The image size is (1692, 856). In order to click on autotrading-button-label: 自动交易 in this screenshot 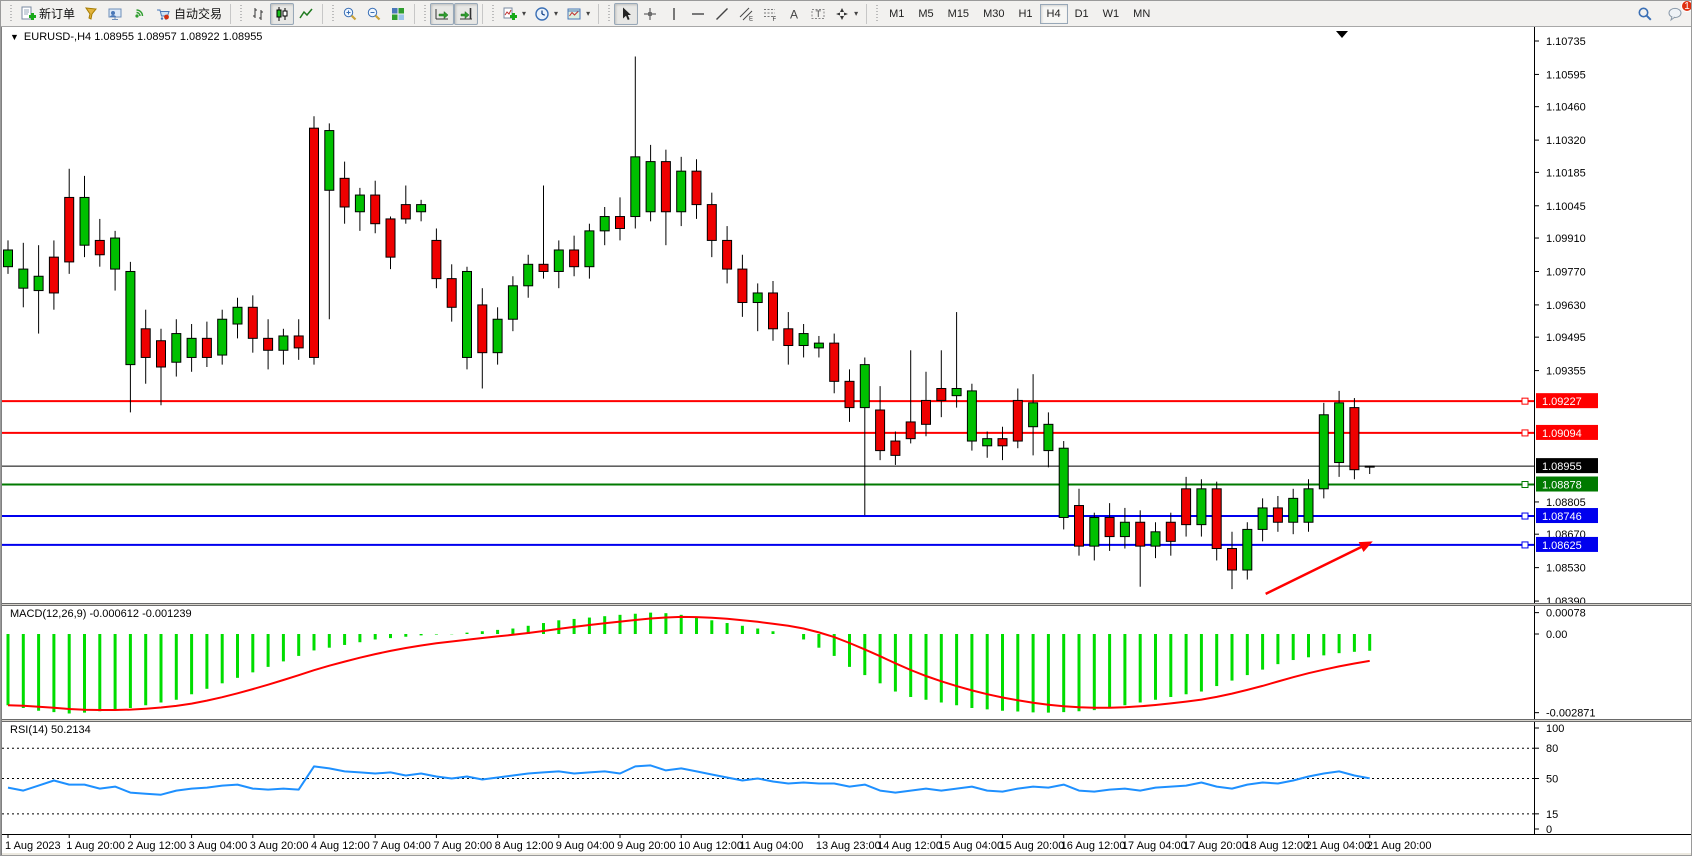, I will do `click(198, 14)`.